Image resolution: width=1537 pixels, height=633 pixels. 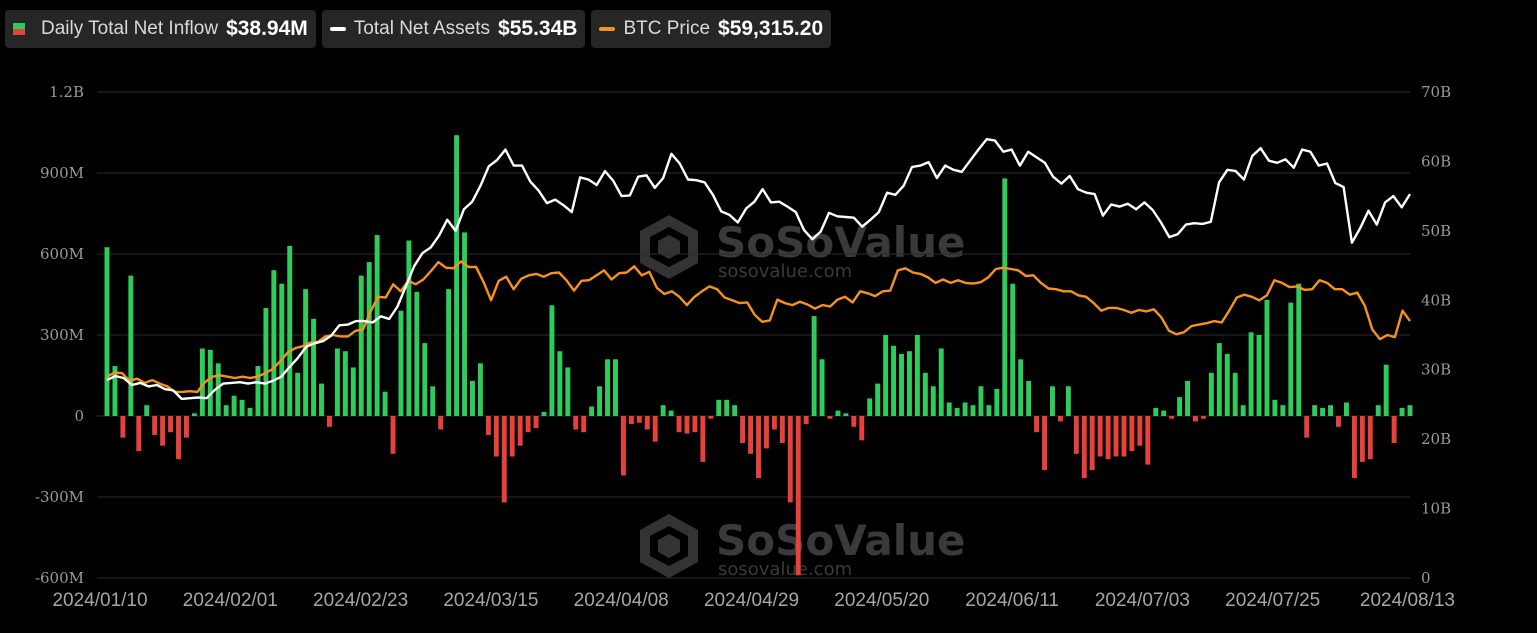 What do you see at coordinates (453, 29) in the screenshot?
I see `legend-item-total-net-assets: Total Net Assets $55.34B` at bounding box center [453, 29].